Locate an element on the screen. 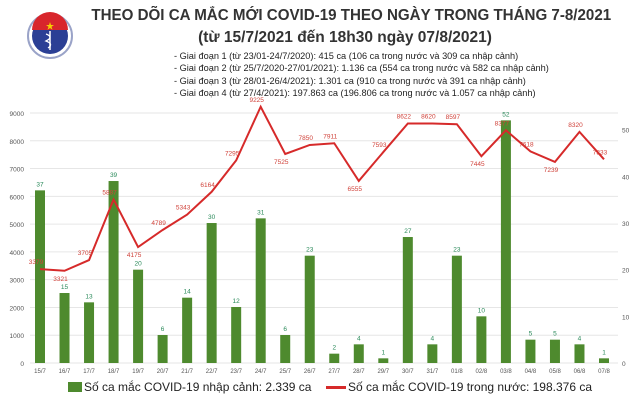  x-tick-label: 27/7 is located at coordinates (334, 372).